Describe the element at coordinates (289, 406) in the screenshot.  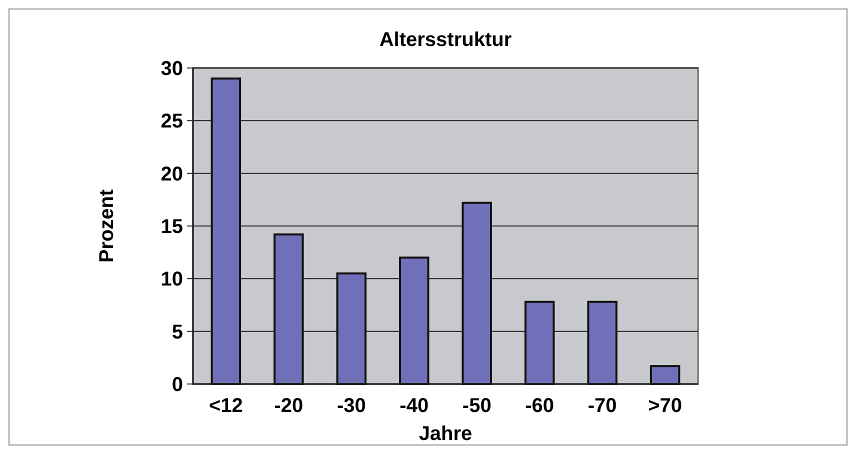
I see `x-tick-label: -20` at that location.